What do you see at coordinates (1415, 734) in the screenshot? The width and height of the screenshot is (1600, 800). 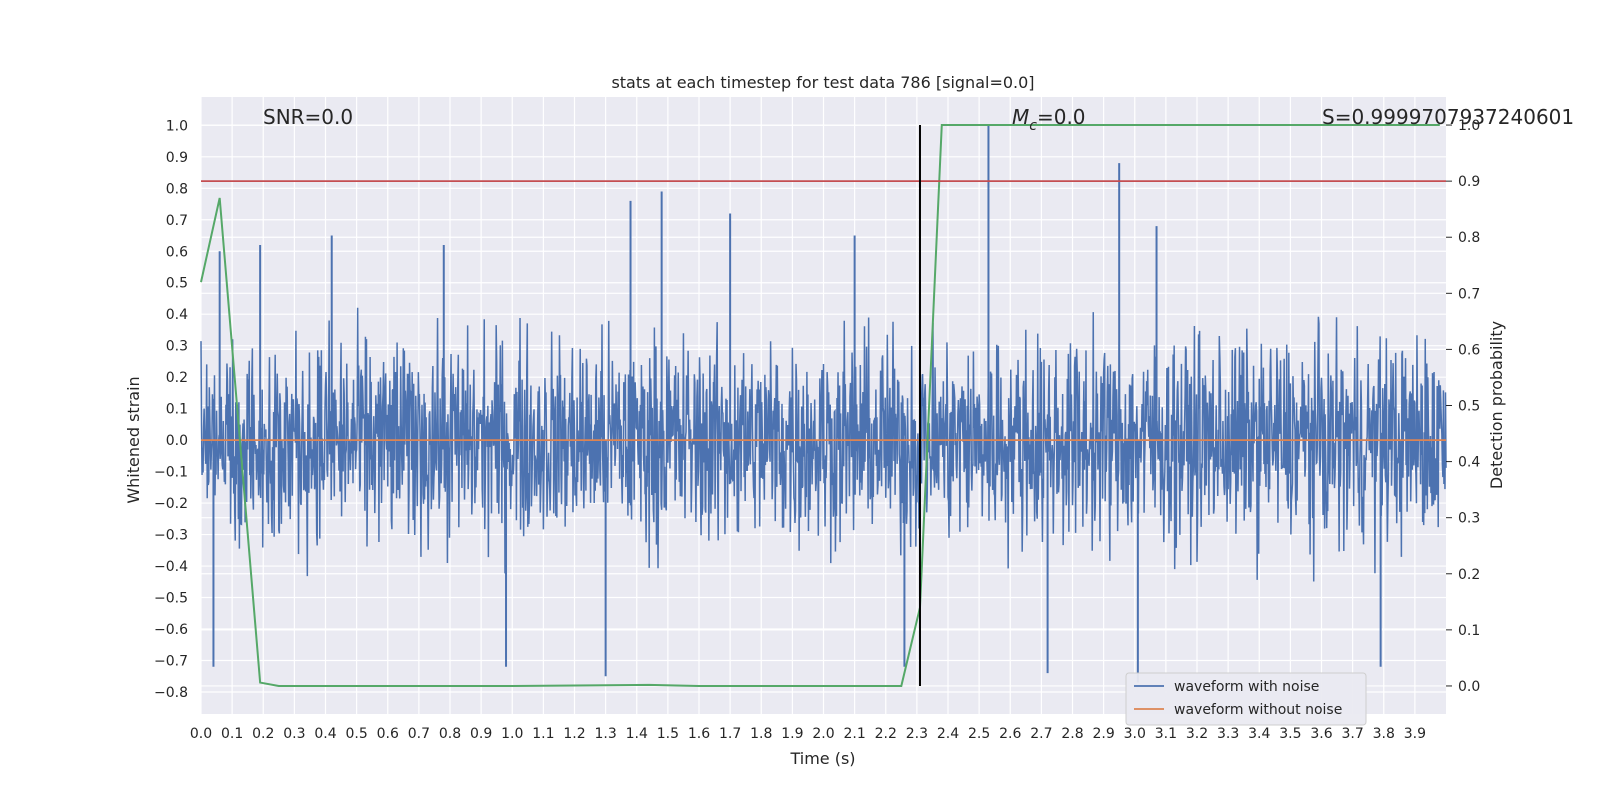 I see `x-tick-label: 3.9` at bounding box center [1415, 734].